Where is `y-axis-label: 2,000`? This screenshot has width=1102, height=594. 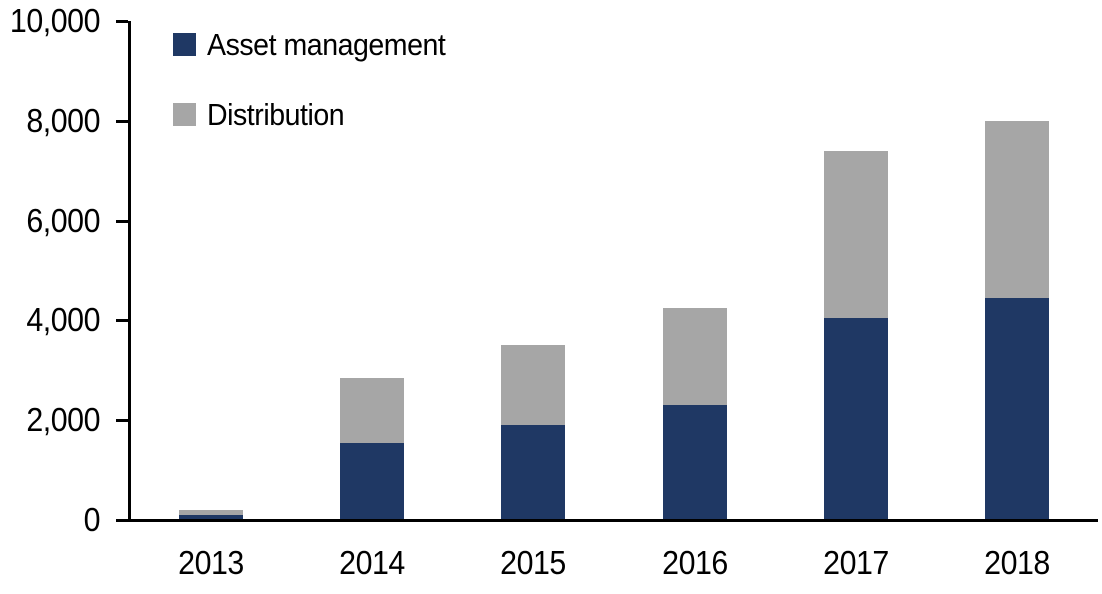
y-axis-label: 2,000 is located at coordinates (63, 420).